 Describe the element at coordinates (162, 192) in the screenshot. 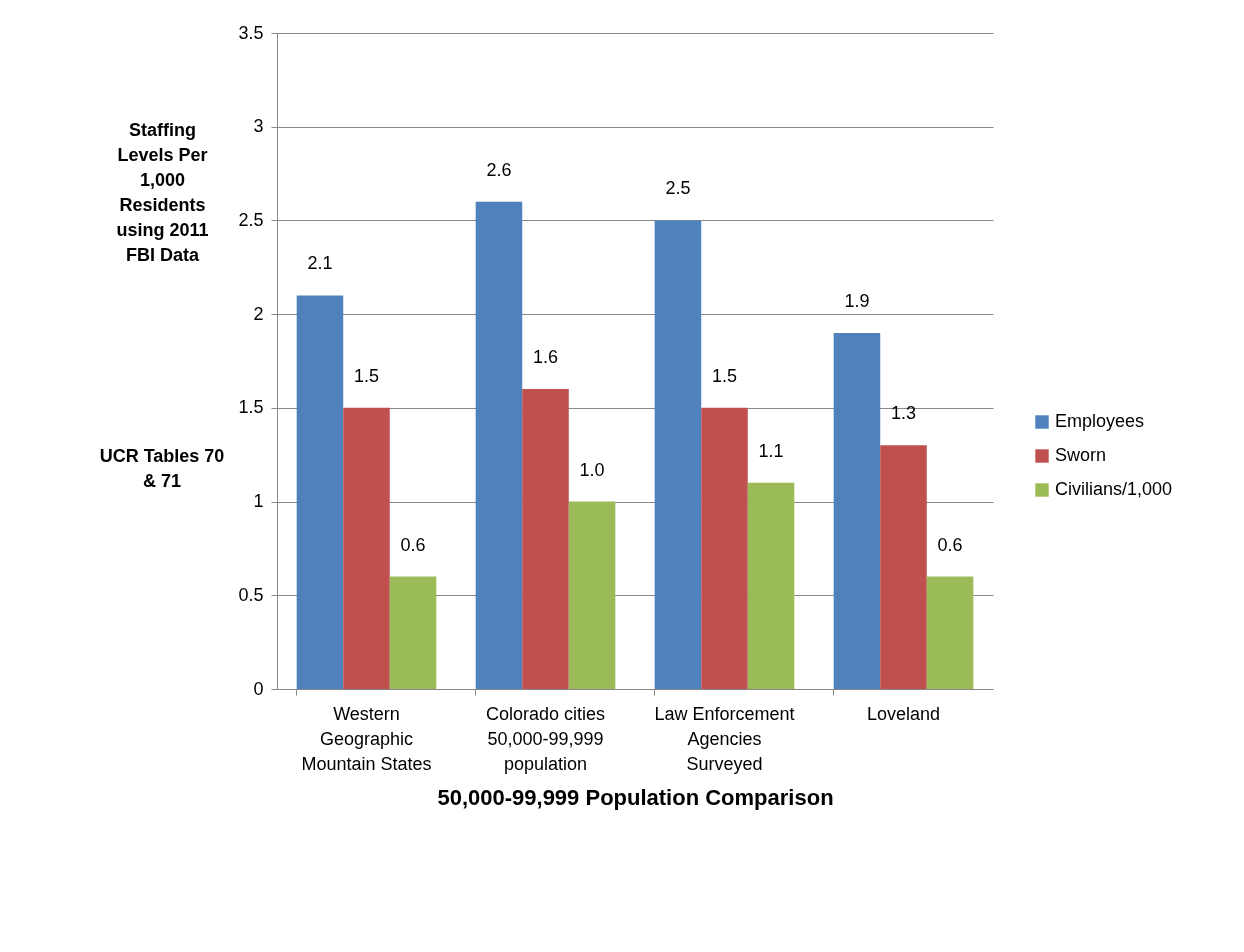

I see `y-axis-title: Staffing Levels Per 1,000 Residents using 2011 FBI Data` at that location.